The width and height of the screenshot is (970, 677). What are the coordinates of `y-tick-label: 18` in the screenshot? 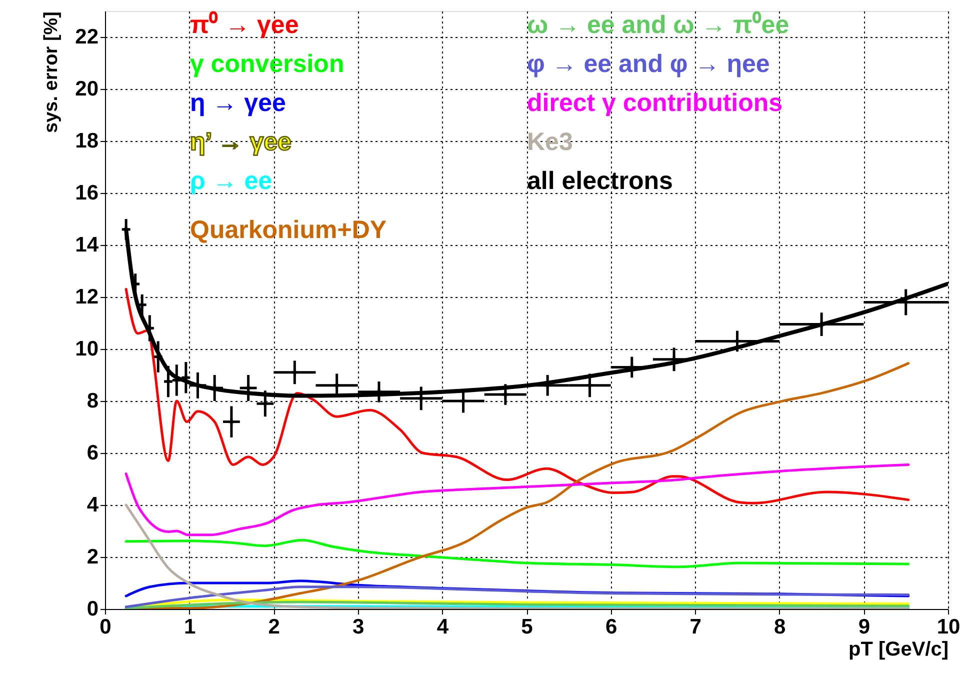 It's located at (87, 141).